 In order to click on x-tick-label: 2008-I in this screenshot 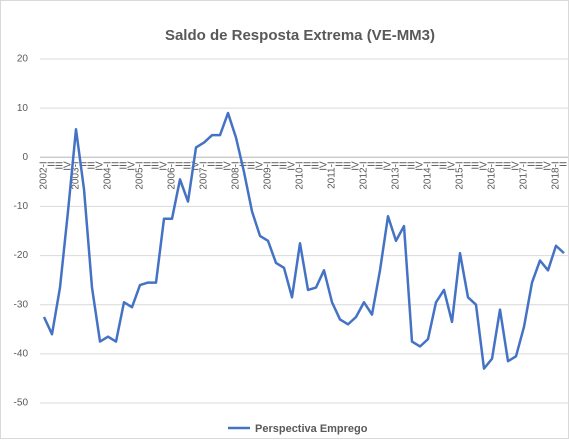, I will do `click(236, 175)`.